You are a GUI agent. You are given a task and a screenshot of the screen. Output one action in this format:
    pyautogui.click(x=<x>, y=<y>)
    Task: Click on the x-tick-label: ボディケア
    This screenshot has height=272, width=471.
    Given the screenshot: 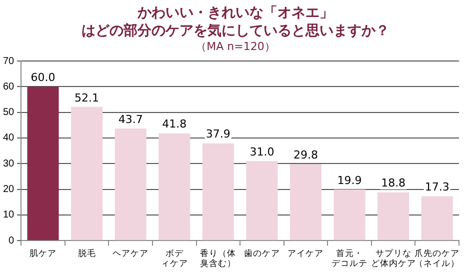 What is the action you would take?
    pyautogui.click(x=174, y=258)
    